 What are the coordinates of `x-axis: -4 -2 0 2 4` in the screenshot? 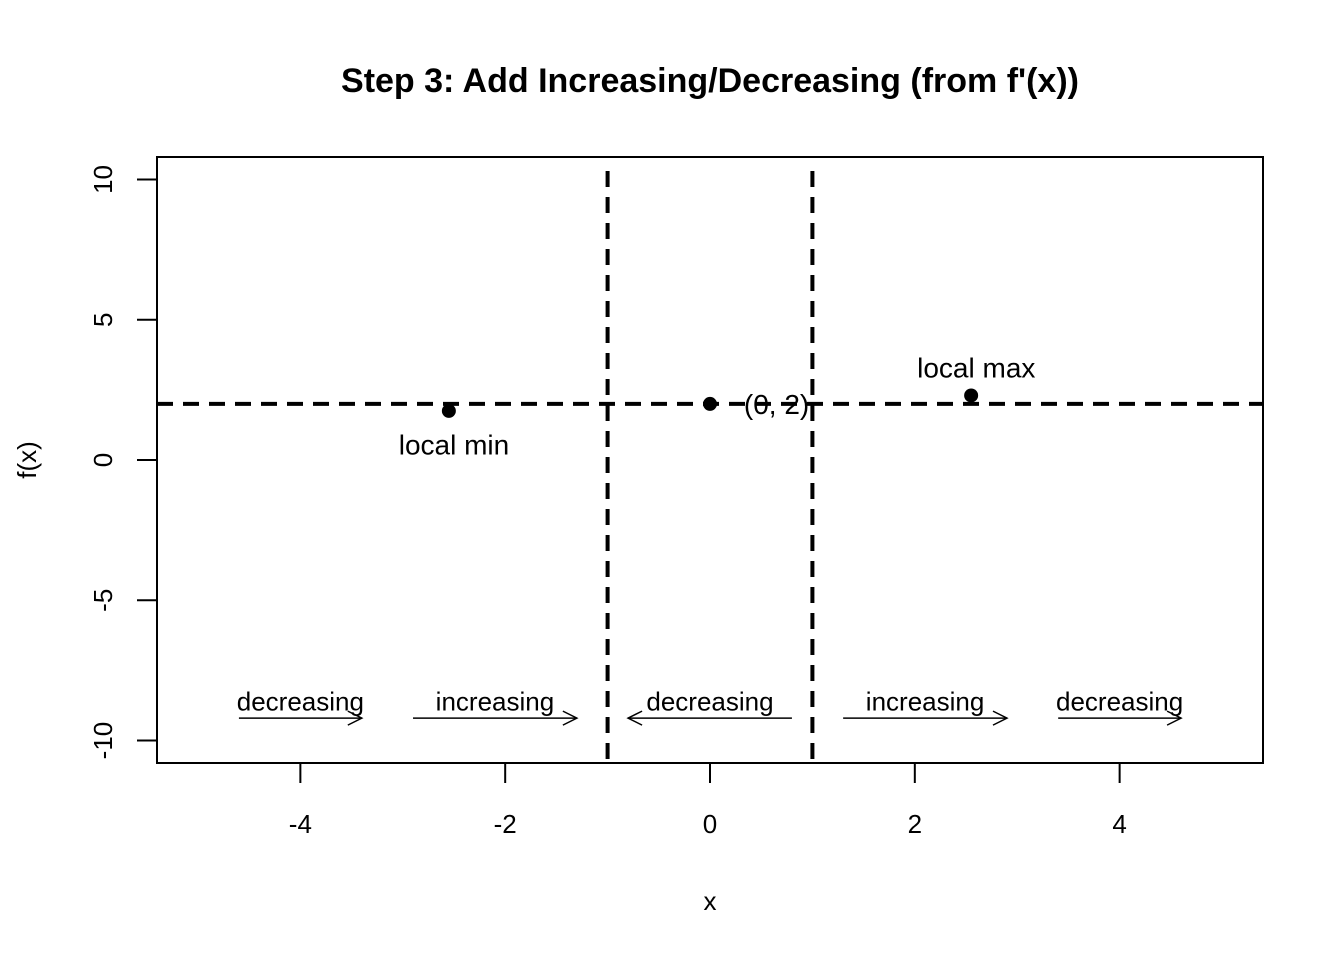 It's located at (708, 800).